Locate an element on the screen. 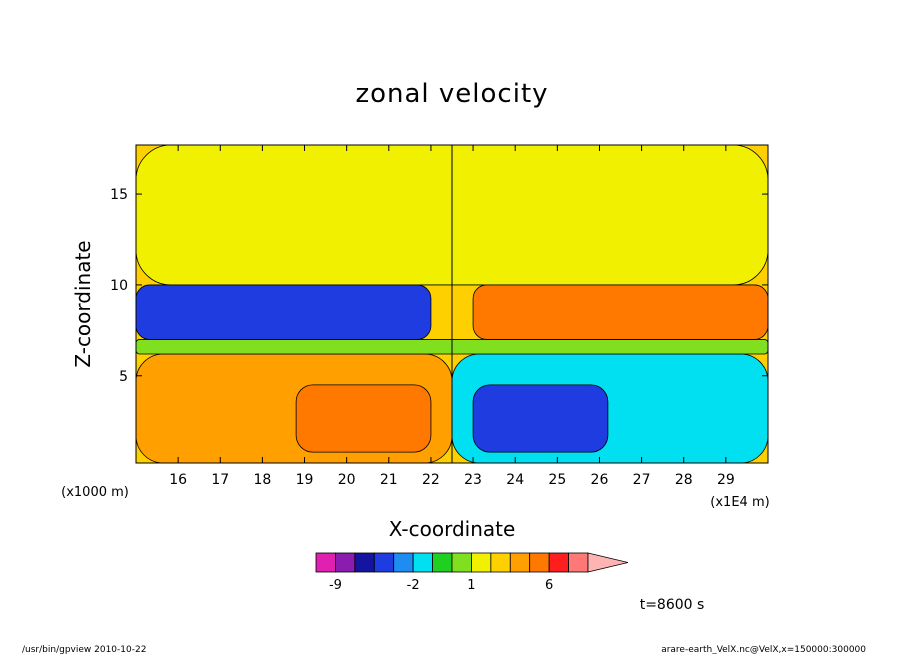  x-tick-label: 24 is located at coordinates (515, 480).